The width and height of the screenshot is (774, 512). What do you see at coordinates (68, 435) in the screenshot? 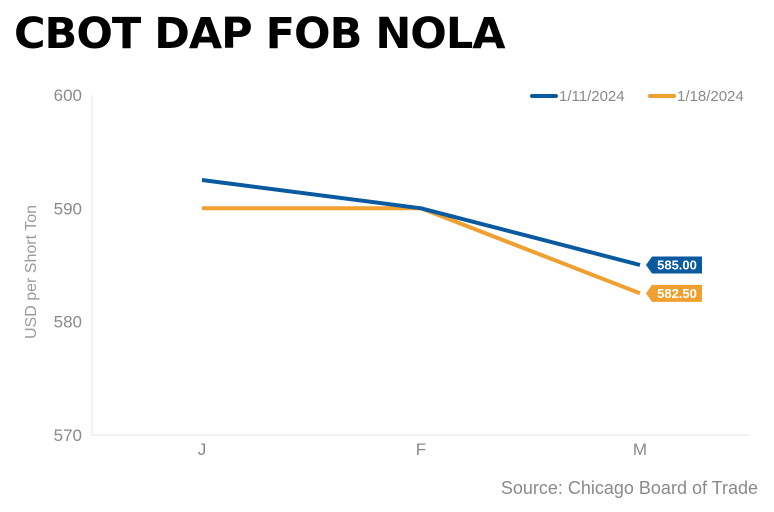
I see `y-tick-label: 570` at bounding box center [68, 435].